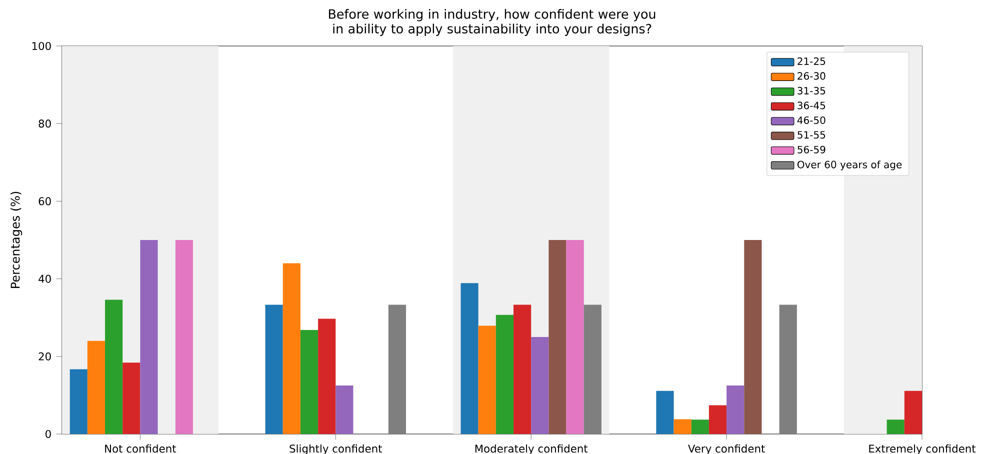 This screenshot has height=454, width=984. I want to click on legend-label: 21-25, so click(812, 61).